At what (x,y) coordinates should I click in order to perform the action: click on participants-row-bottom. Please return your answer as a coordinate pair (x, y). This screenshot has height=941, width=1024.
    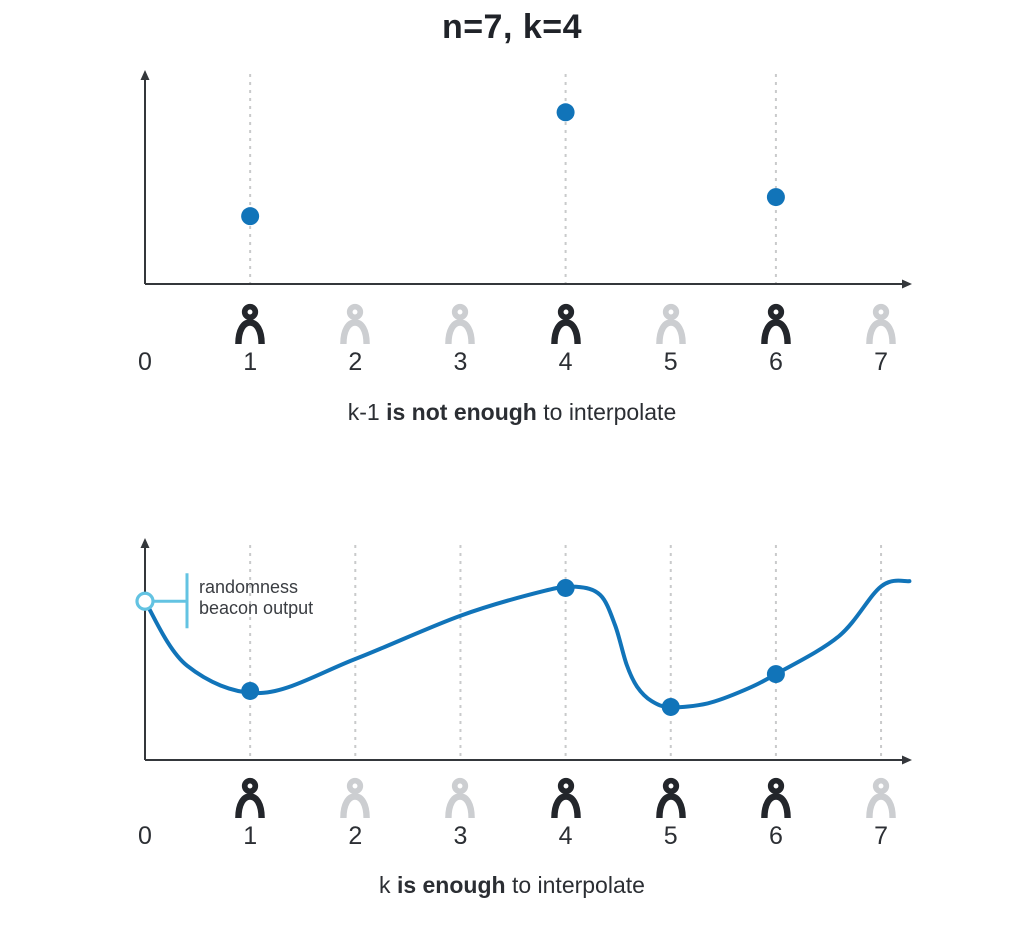
    Looking at the image, I should click on (512, 798).